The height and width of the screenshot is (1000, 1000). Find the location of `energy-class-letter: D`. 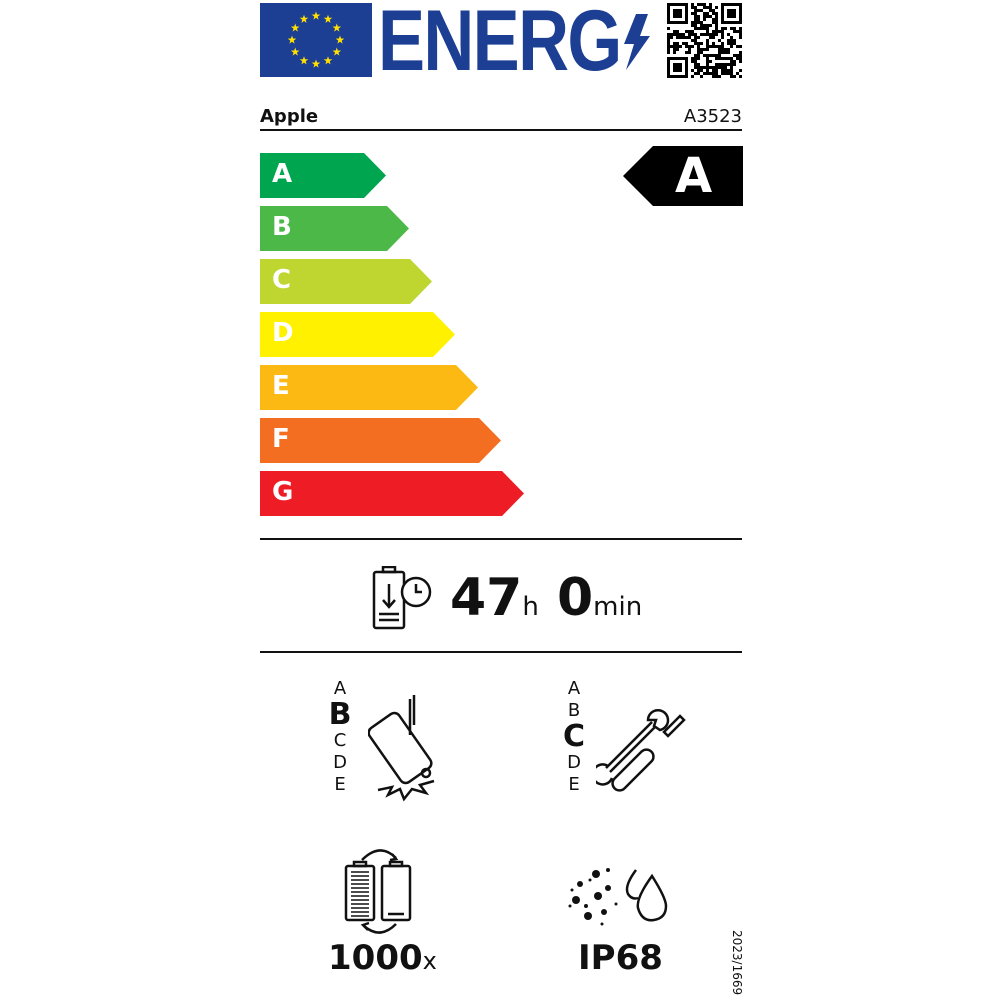

energy-class-letter: D is located at coordinates (283, 333).